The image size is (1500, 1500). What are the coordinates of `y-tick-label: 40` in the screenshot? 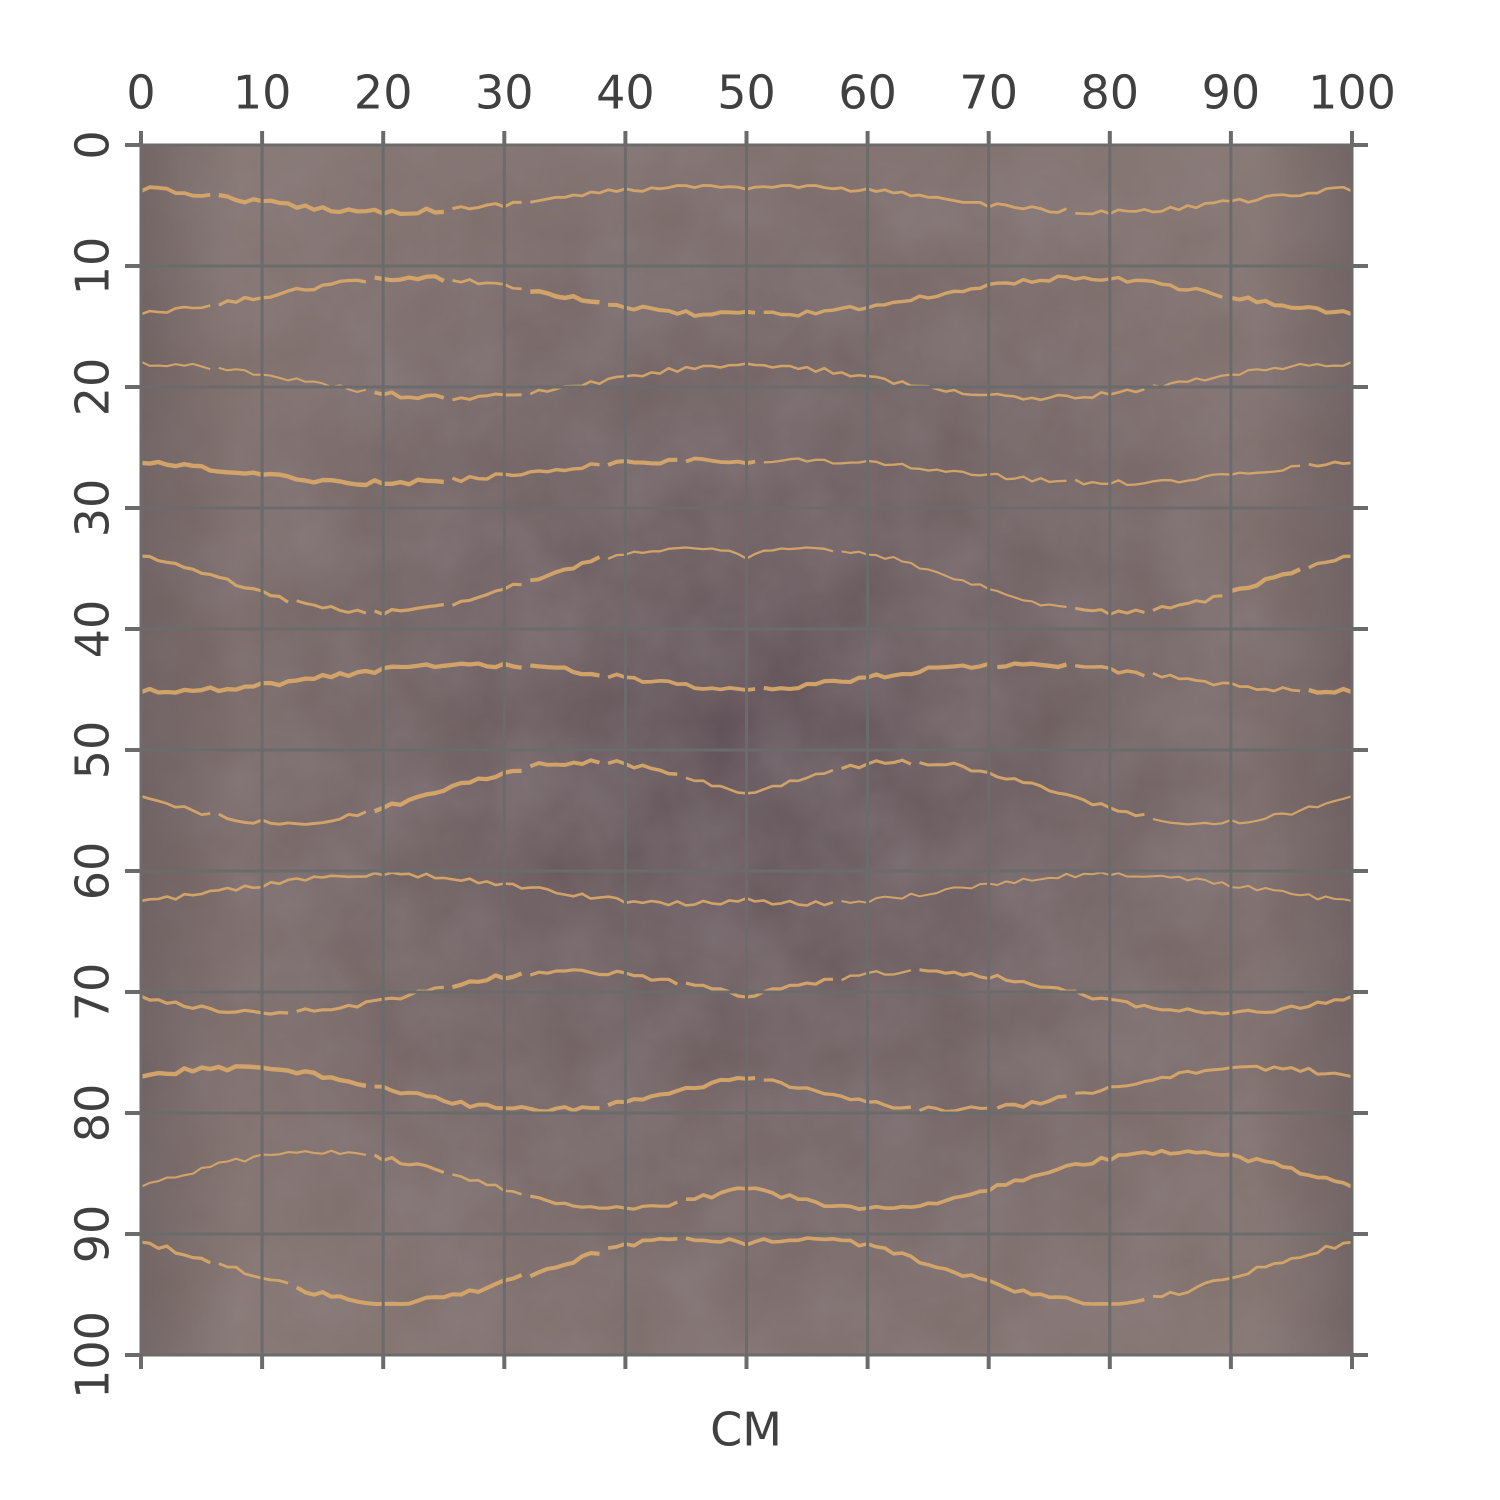 It's located at (93, 629).